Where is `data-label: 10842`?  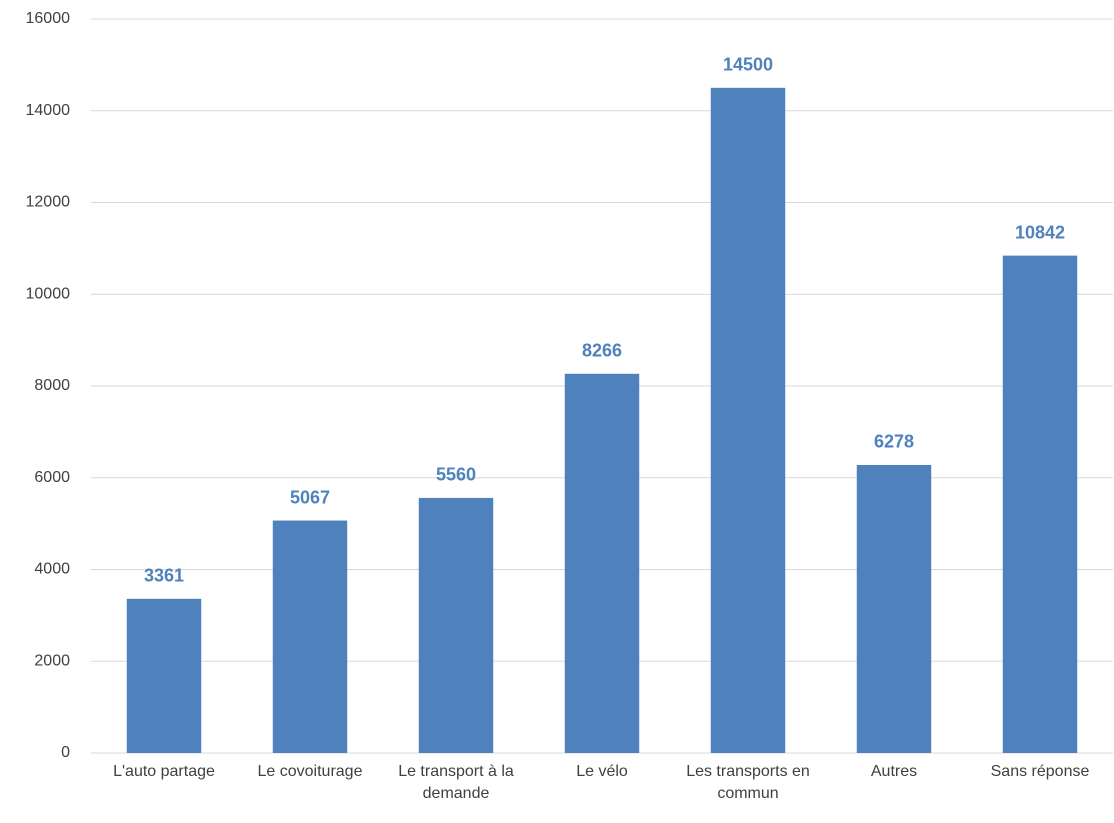 data-label: 10842 is located at coordinates (1040, 232).